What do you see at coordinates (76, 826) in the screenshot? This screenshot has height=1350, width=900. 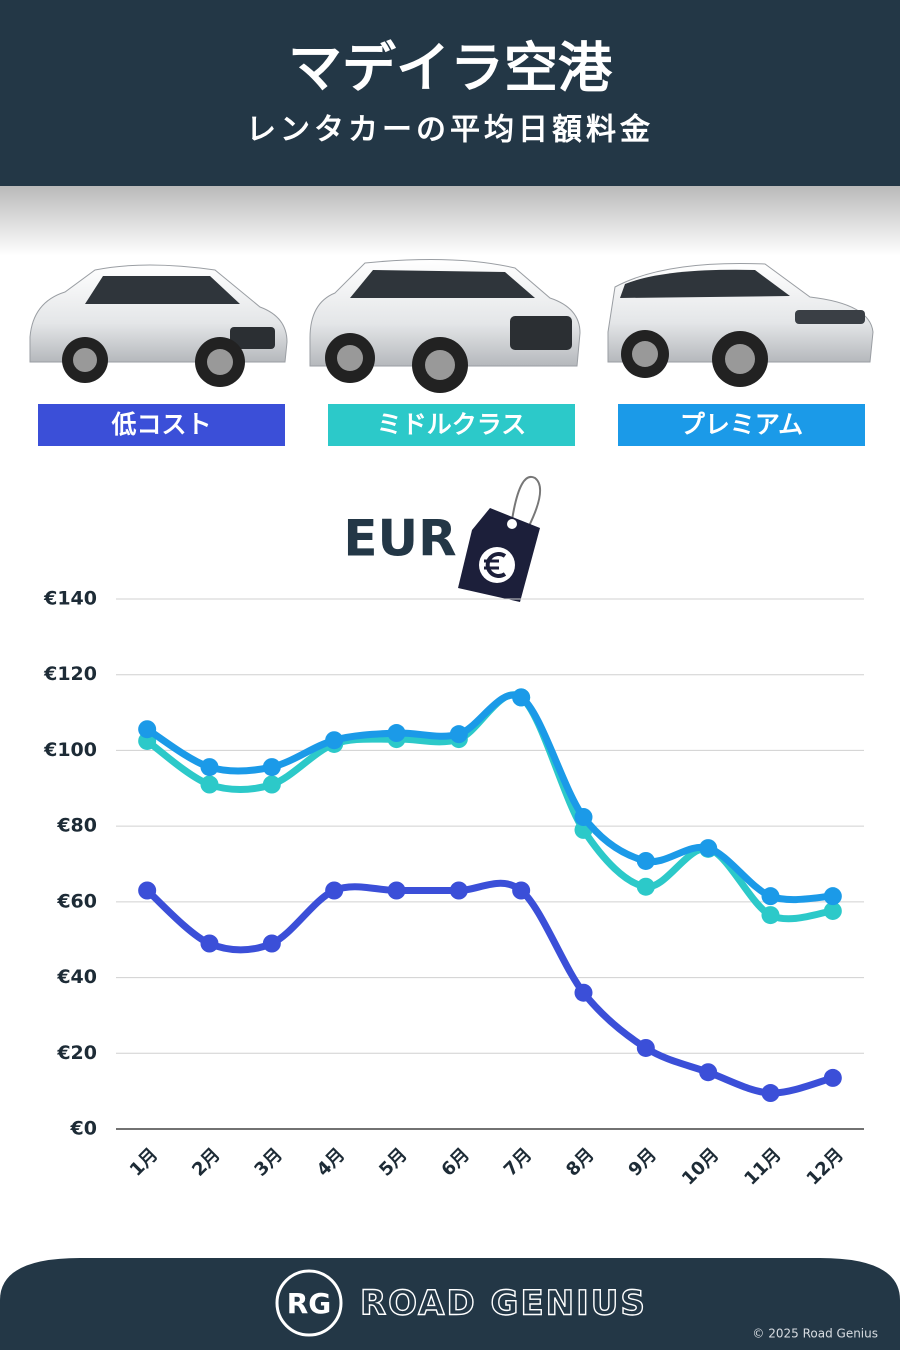 I see `y-tick-label: €80` at bounding box center [76, 826].